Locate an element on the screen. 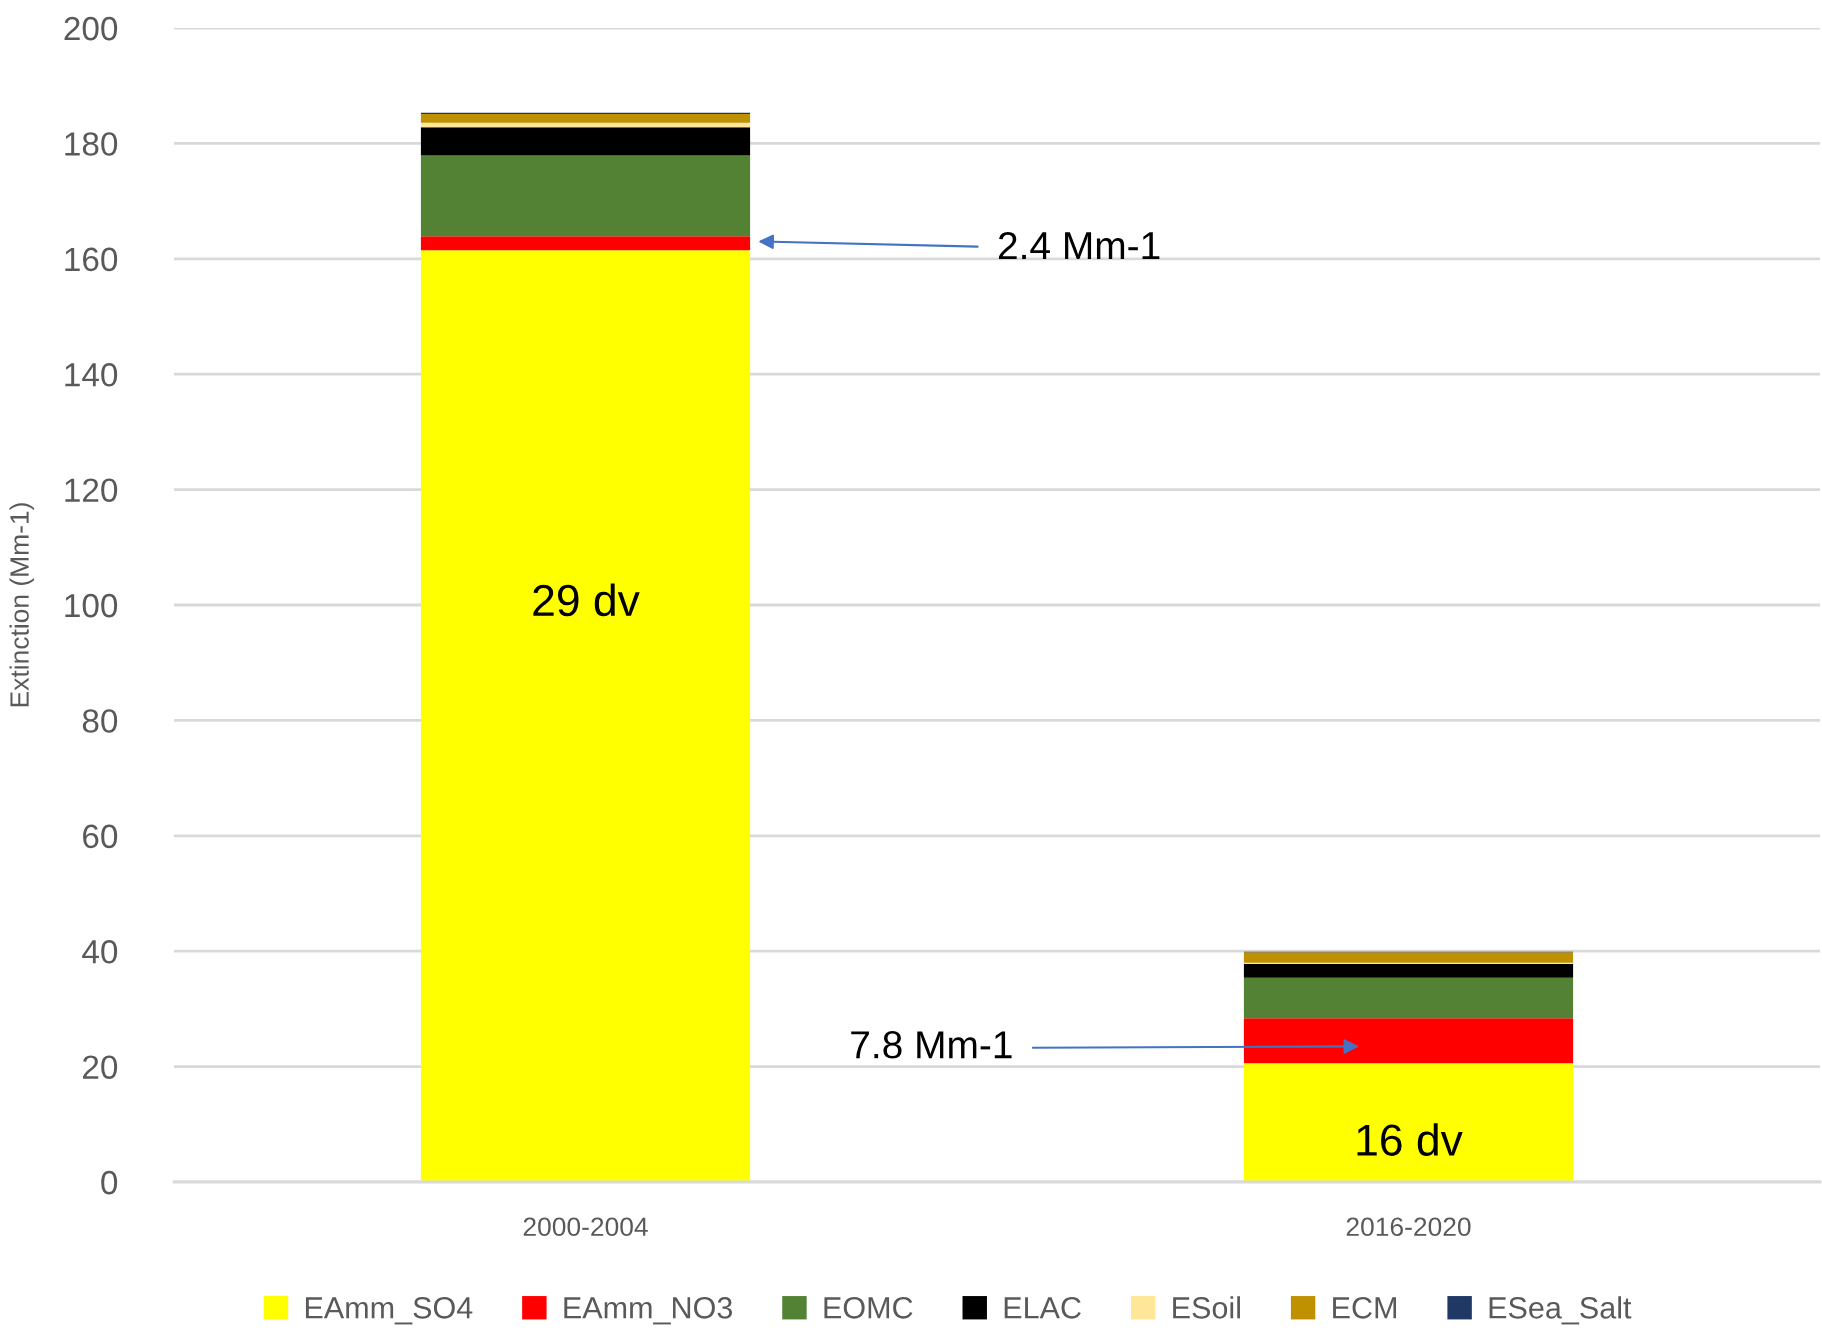 The image size is (1822, 1330). legend-label: EAmm_NO3 is located at coordinates (648, 1311).